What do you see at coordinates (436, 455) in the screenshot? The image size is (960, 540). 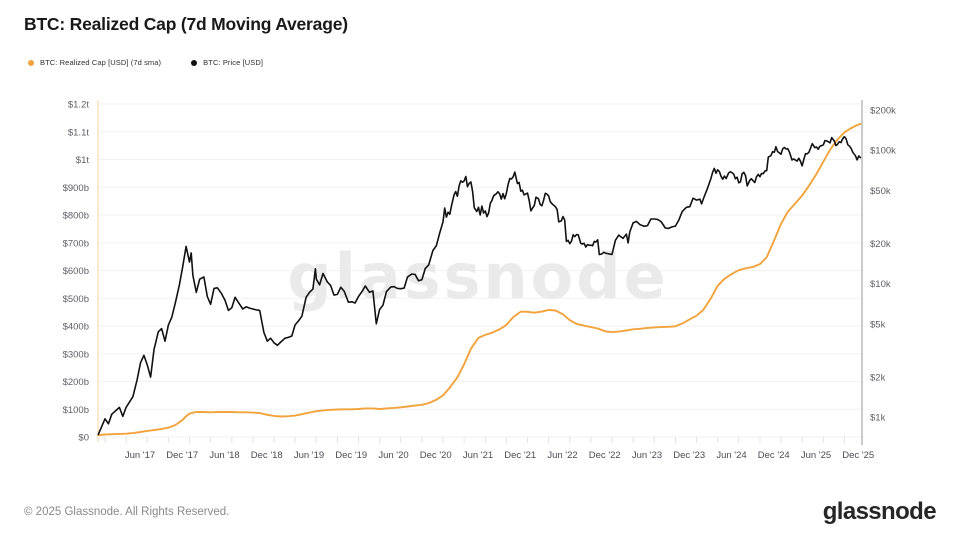 I see `svg-text: Dec '20` at bounding box center [436, 455].